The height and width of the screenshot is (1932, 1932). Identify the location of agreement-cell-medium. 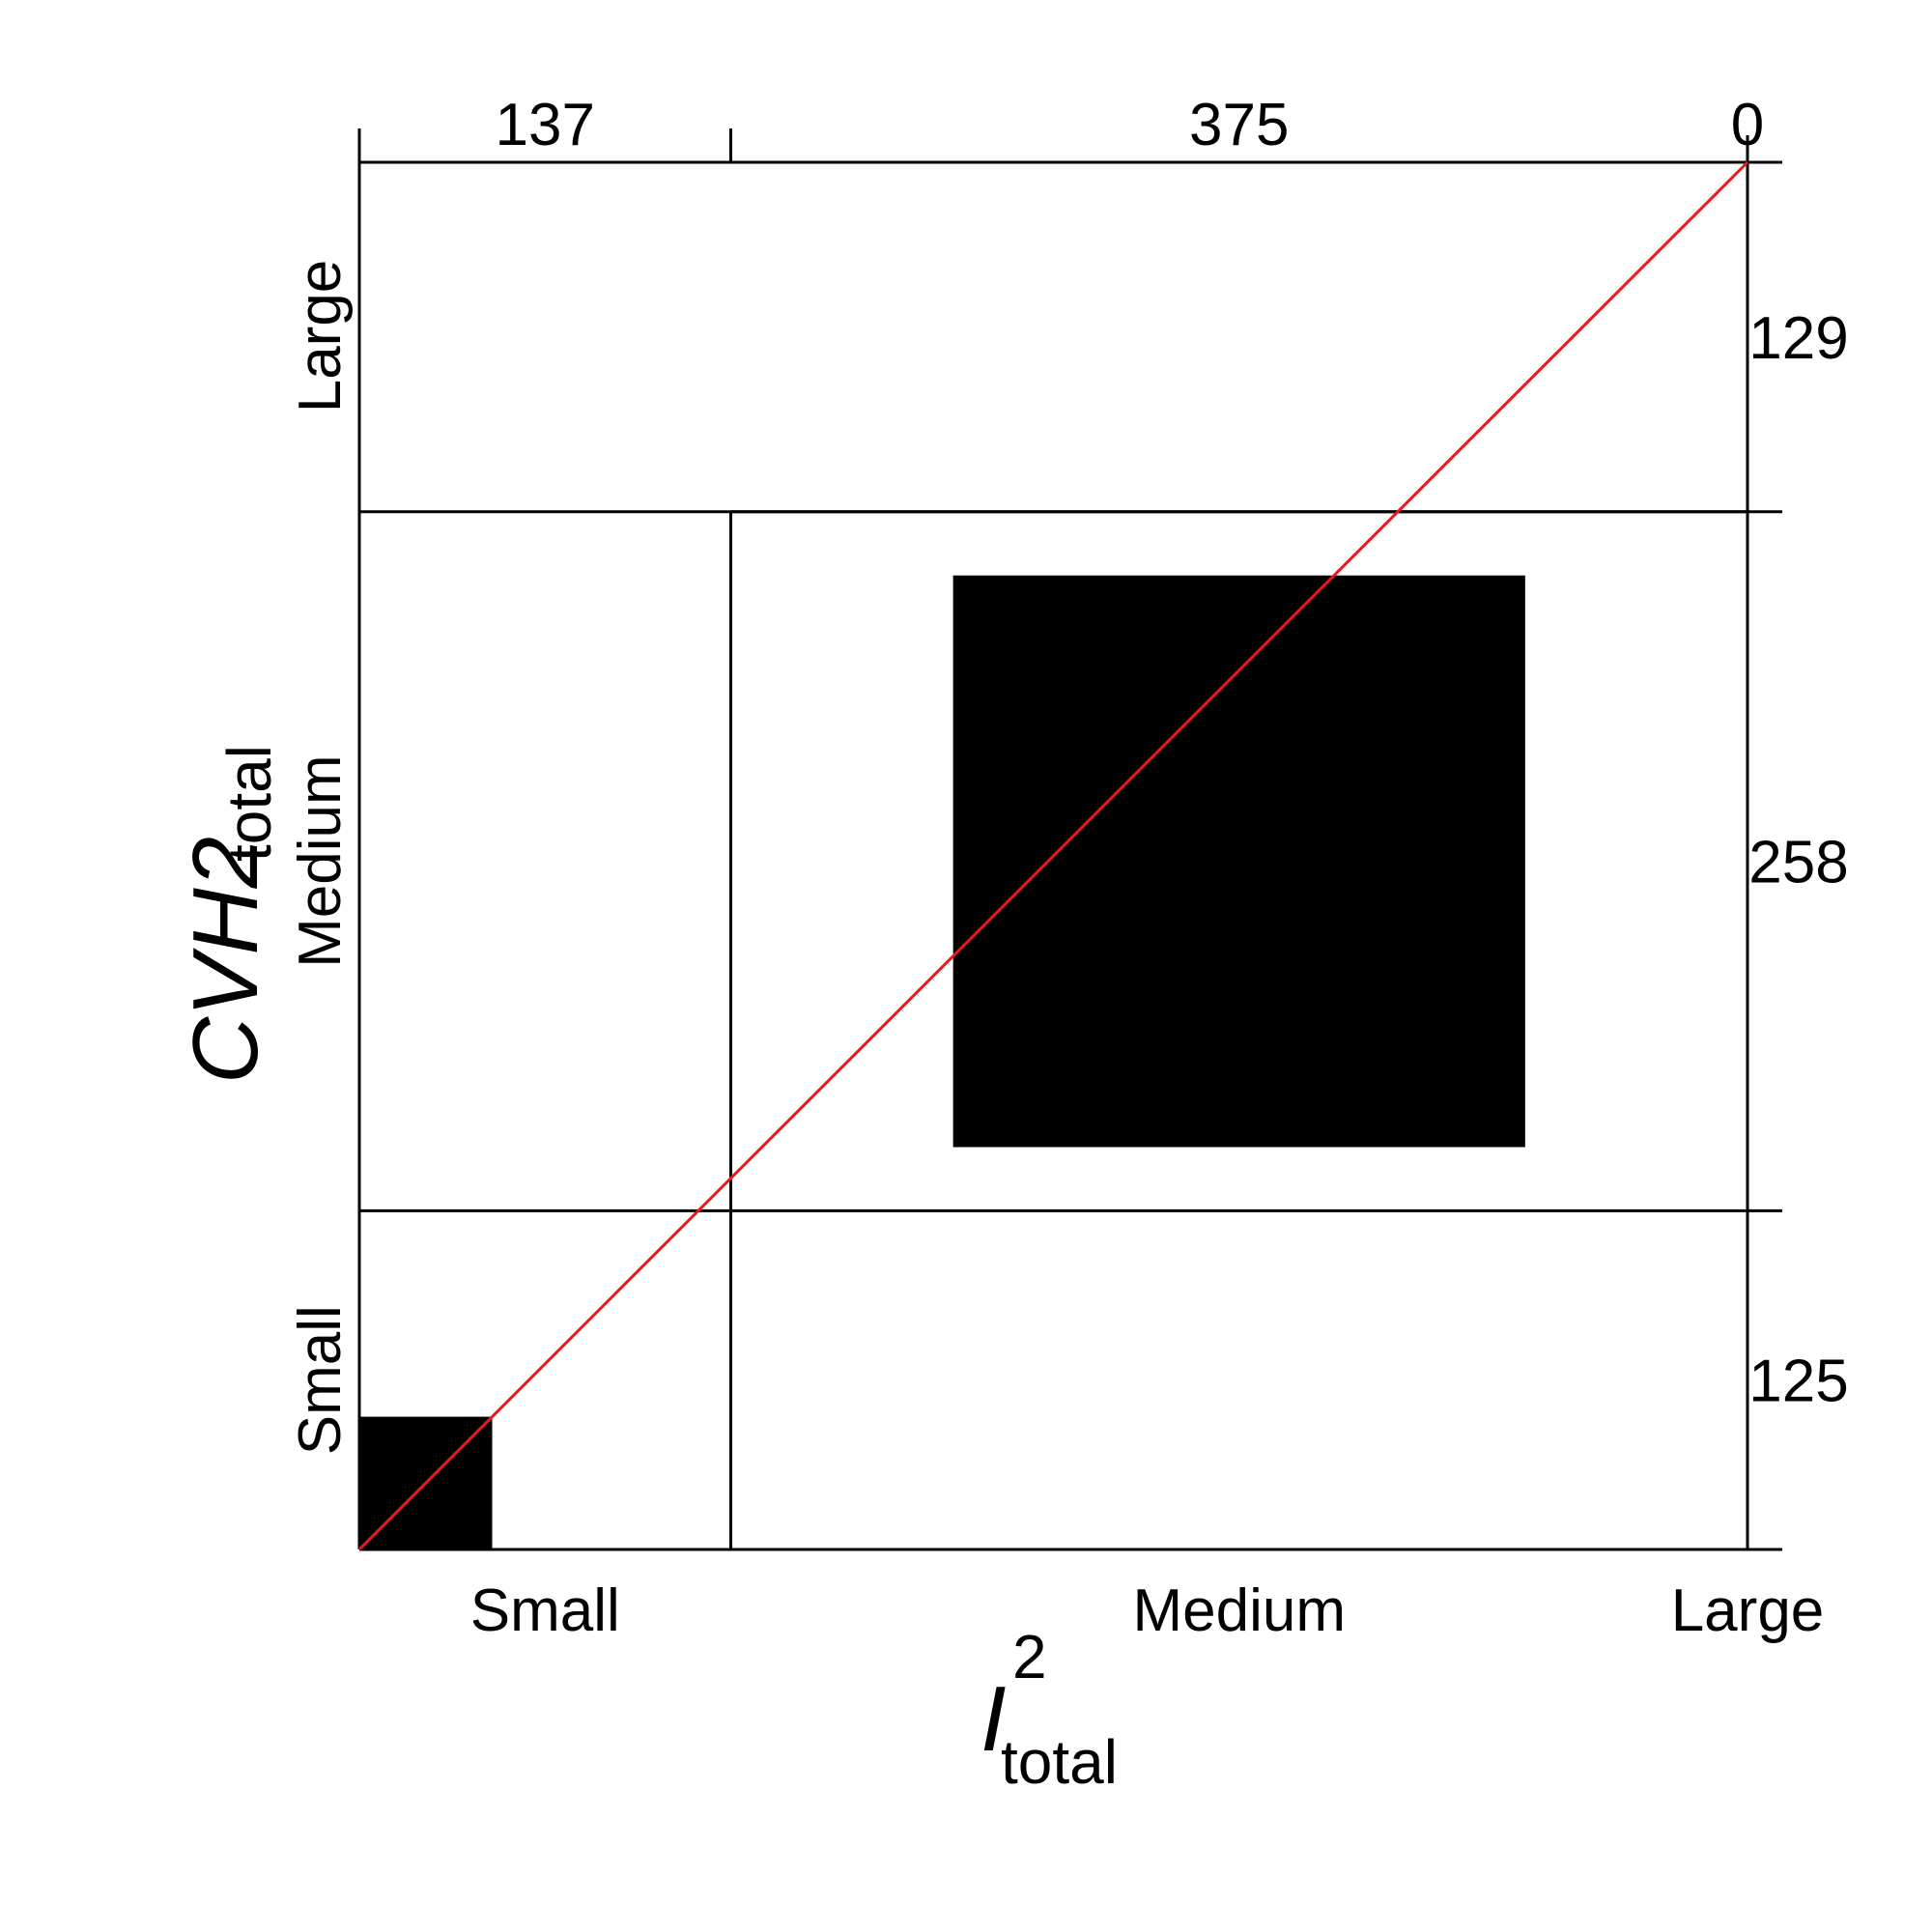
(1238, 861).